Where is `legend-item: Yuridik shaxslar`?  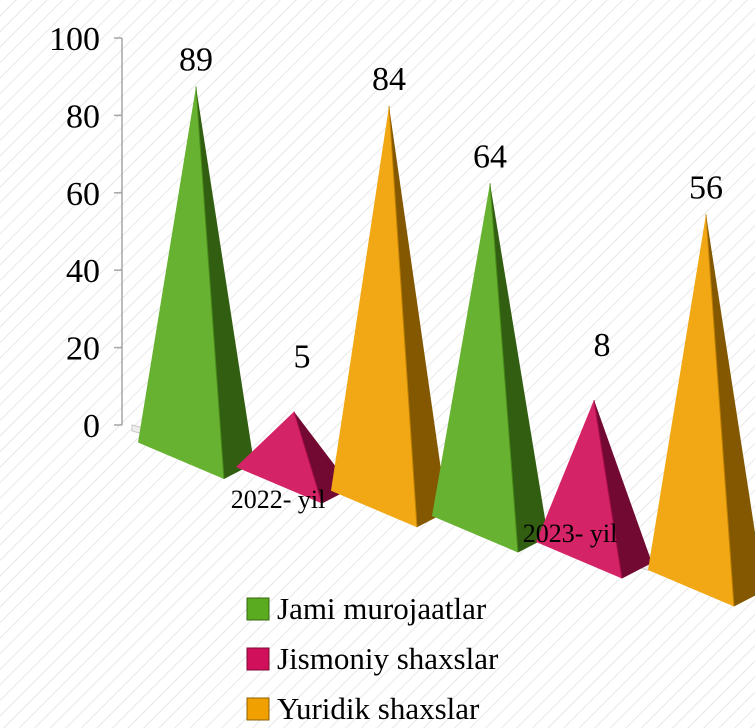 legend-item: Yuridik shaxslar is located at coordinates (363, 708).